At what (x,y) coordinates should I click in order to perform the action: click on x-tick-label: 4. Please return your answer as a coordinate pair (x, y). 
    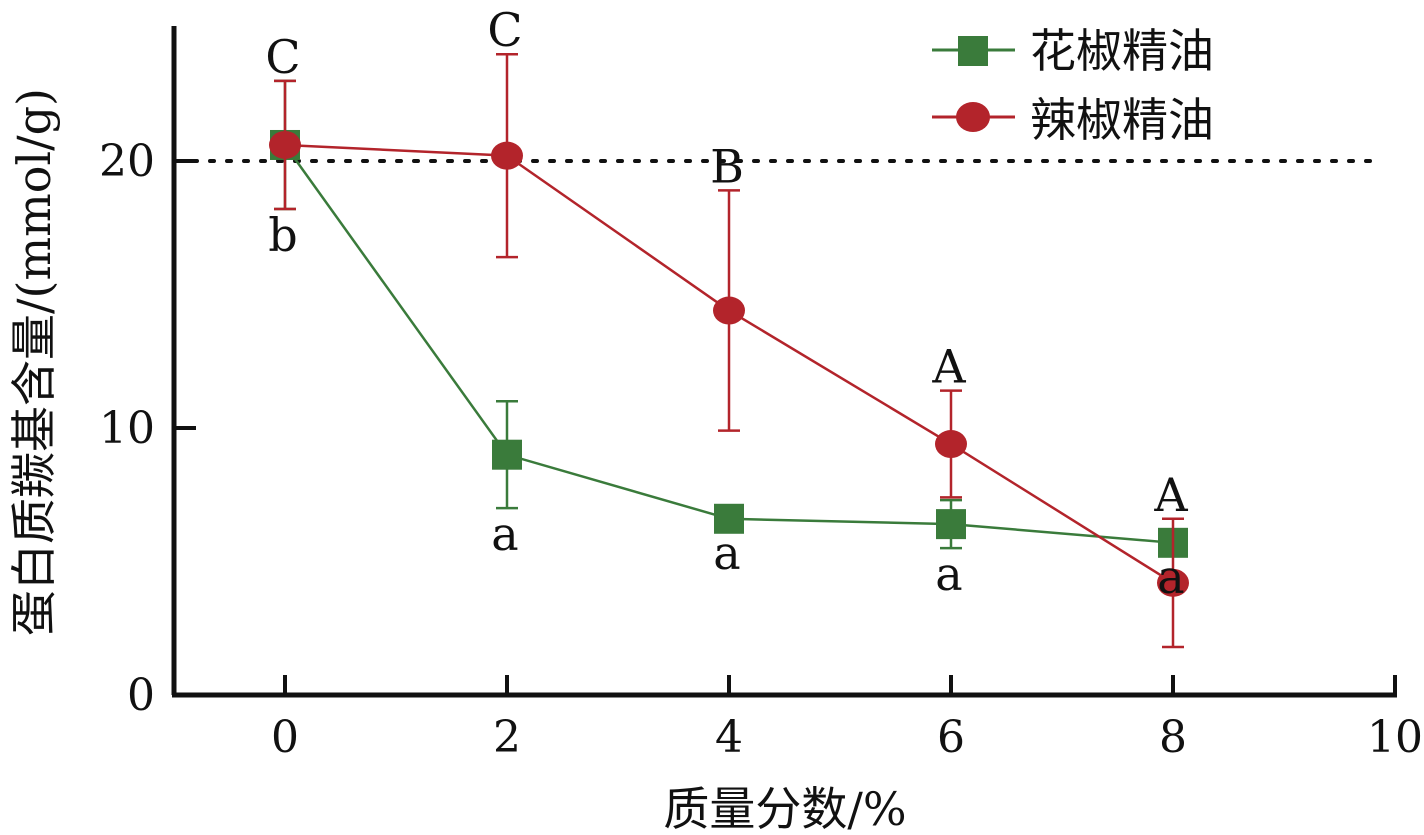
    Looking at the image, I should click on (729, 737).